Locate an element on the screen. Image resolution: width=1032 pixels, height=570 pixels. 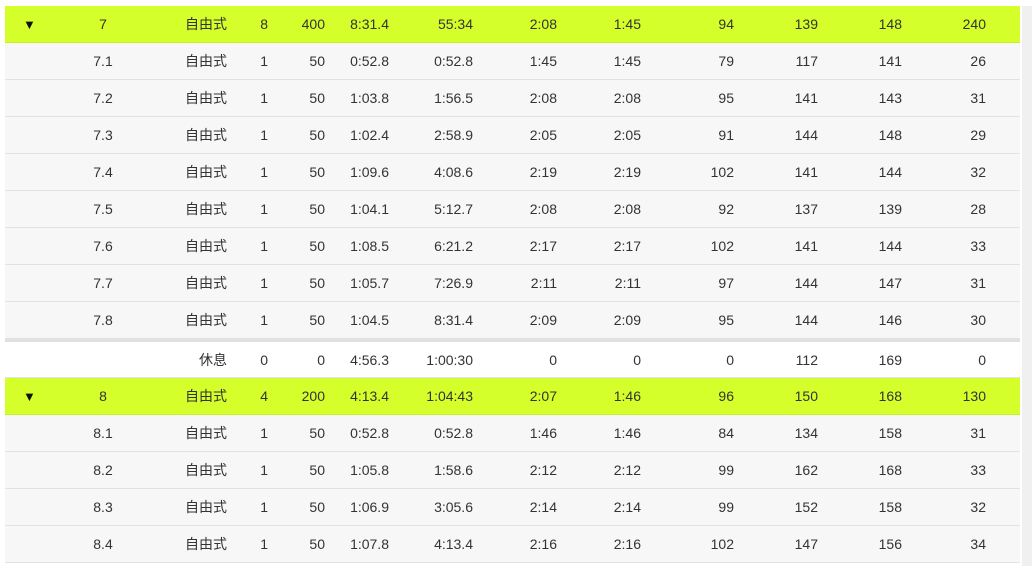
best-pace: 2:16 is located at coordinates (627, 544).